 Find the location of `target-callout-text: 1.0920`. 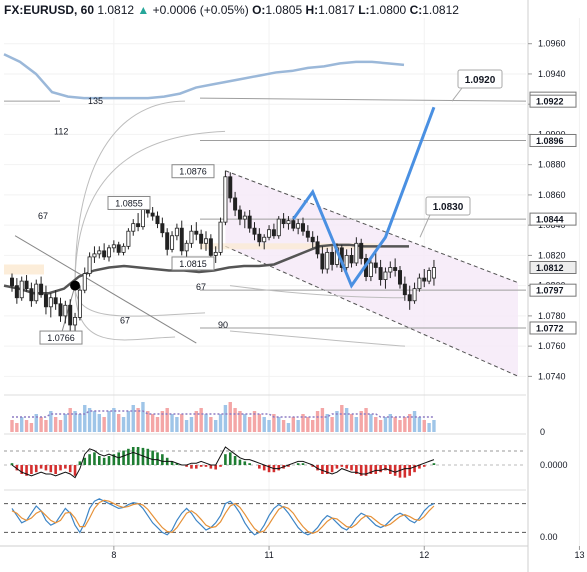

target-callout-text: 1.0920 is located at coordinates (480, 80).